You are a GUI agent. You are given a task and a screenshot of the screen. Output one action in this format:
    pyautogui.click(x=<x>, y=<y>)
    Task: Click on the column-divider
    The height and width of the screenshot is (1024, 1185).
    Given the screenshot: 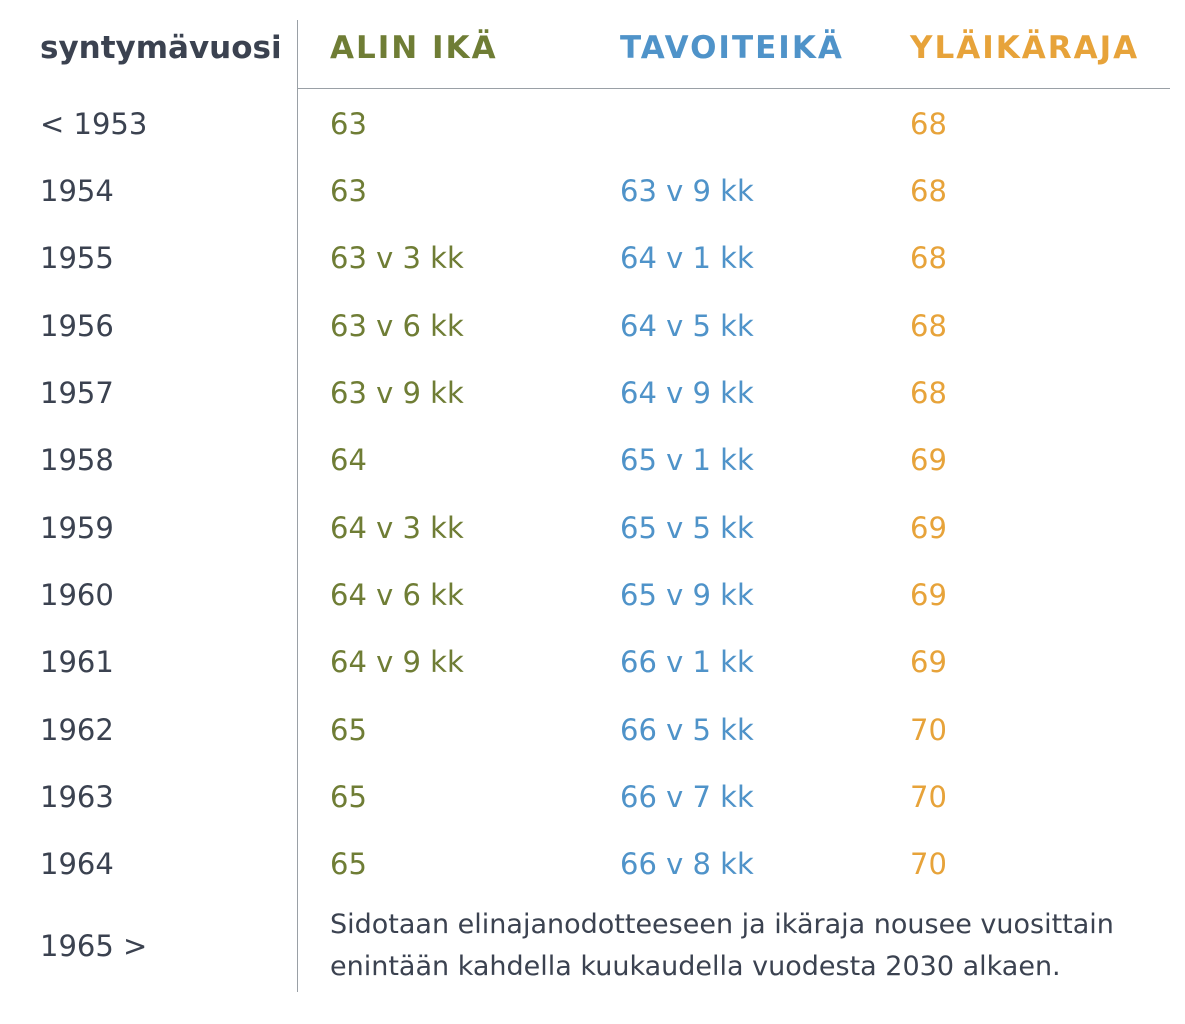 What is the action you would take?
    pyautogui.click(x=297, y=506)
    